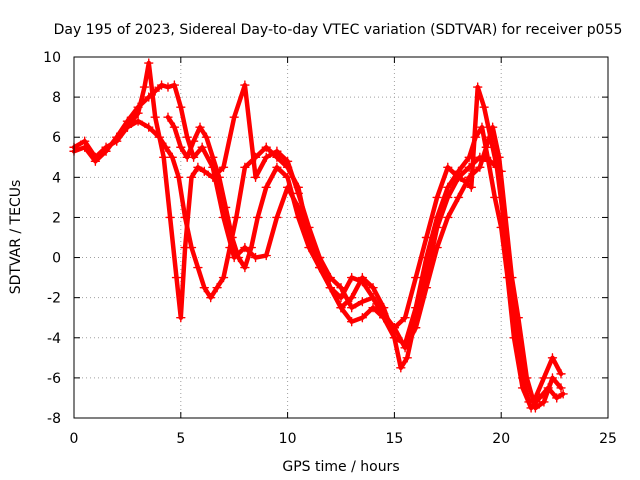 Image resolution: width=640 pixels, height=480 pixels. Describe the element at coordinates (54, 379) in the screenshot. I see `y-tick-label: -6` at that location.